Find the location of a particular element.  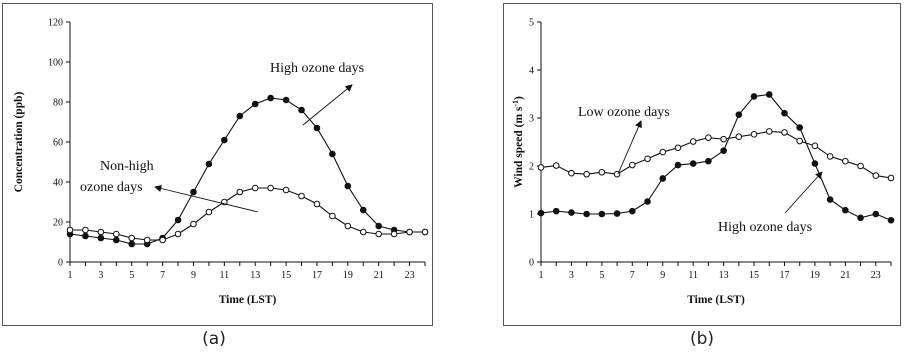

y-tick-label: 40 is located at coordinates (58, 183).